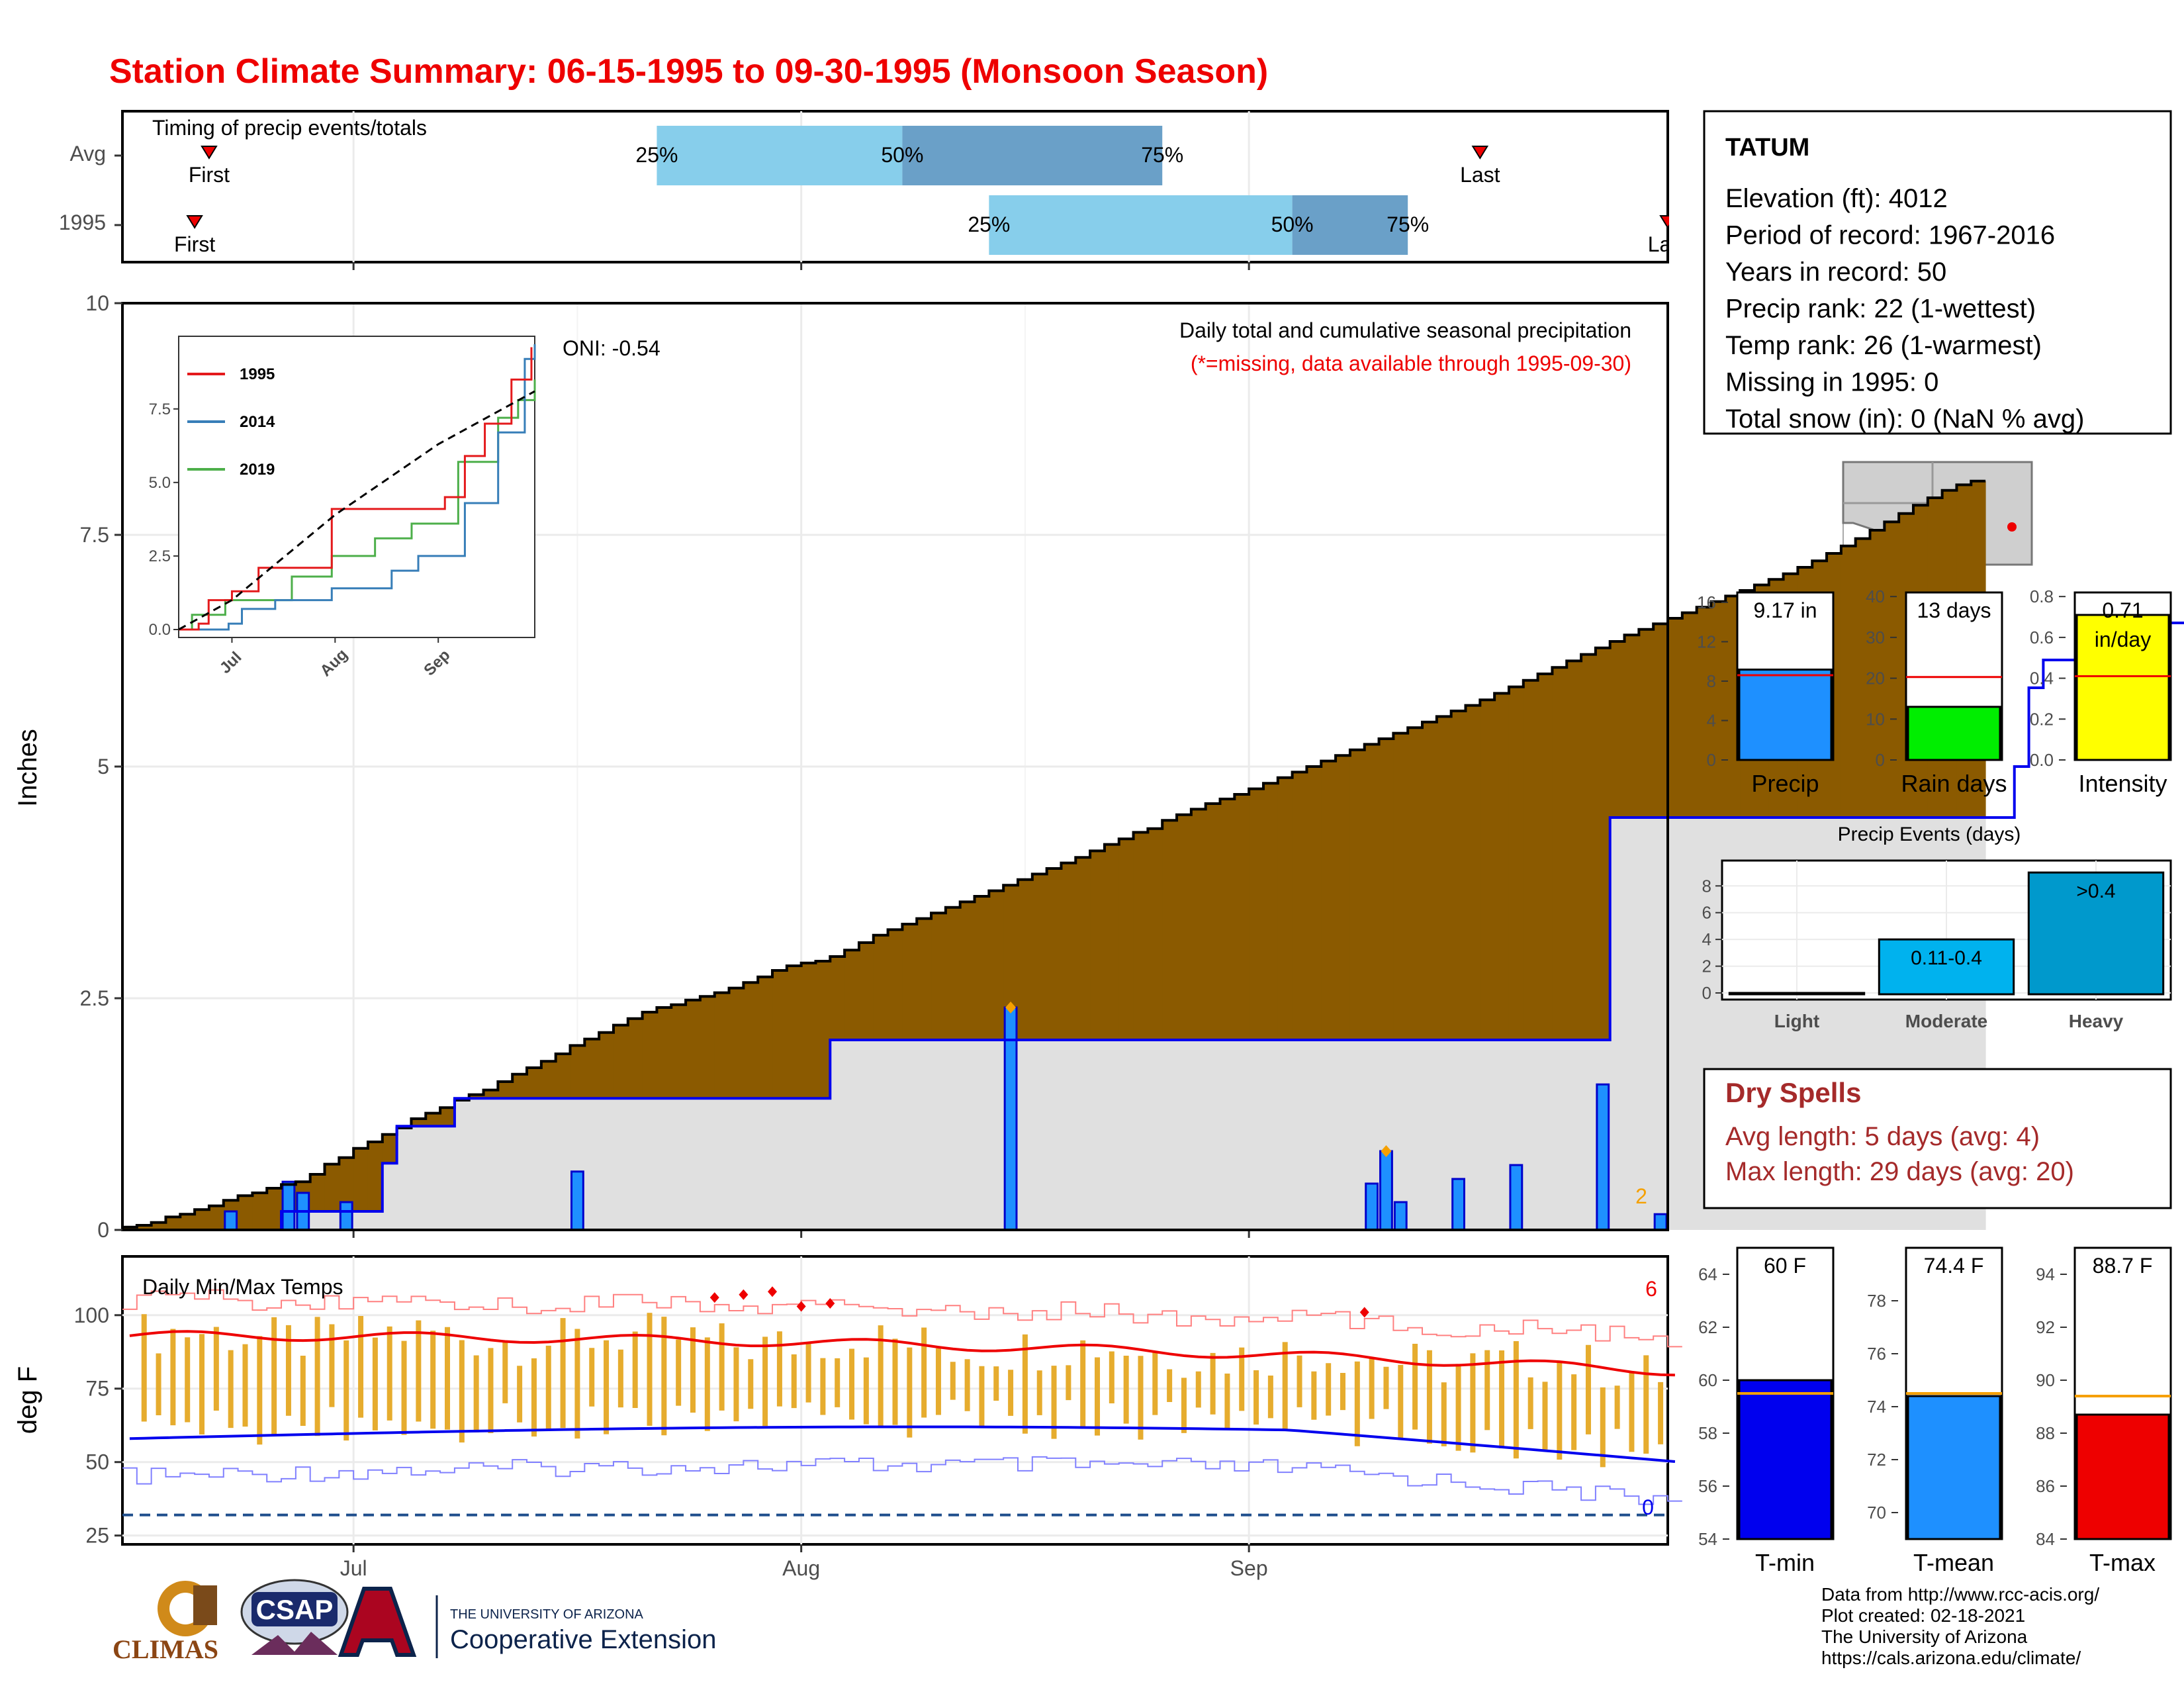 The width and height of the screenshot is (2184, 1688). What do you see at coordinates (1480, 153) in the screenshot?
I see `last-event-marker` at bounding box center [1480, 153].